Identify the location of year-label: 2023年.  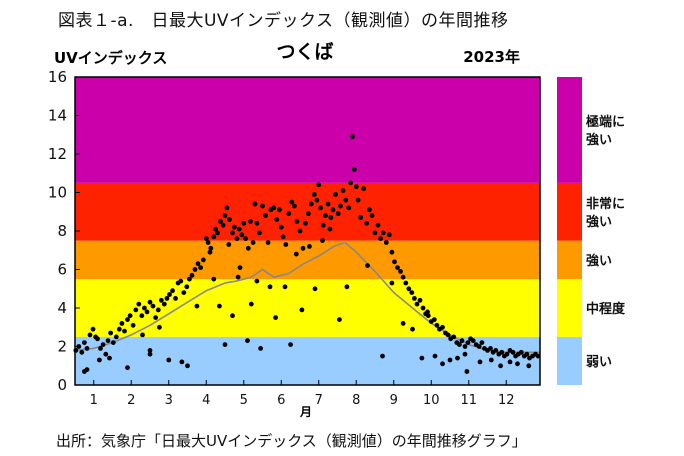
(491, 57).